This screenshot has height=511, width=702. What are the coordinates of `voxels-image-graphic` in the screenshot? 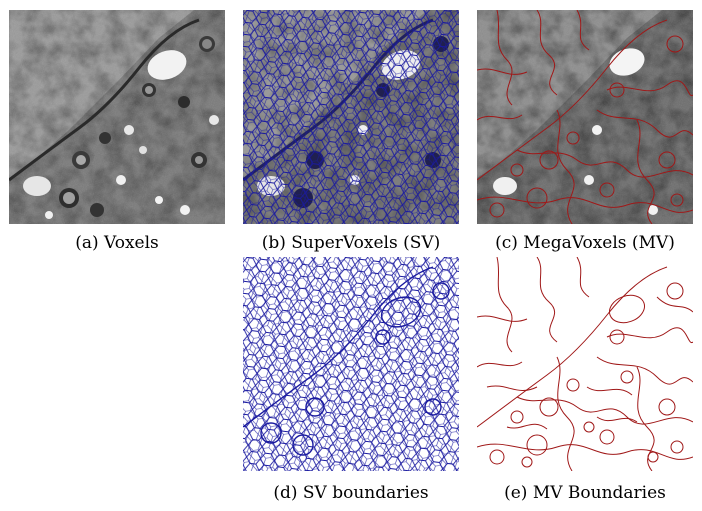 It's located at (117, 117).